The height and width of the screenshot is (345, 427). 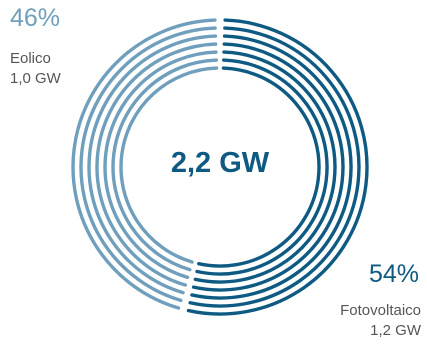 What do you see at coordinates (35, 78) in the screenshot?
I see `eolico-value: 1,0 GW` at bounding box center [35, 78].